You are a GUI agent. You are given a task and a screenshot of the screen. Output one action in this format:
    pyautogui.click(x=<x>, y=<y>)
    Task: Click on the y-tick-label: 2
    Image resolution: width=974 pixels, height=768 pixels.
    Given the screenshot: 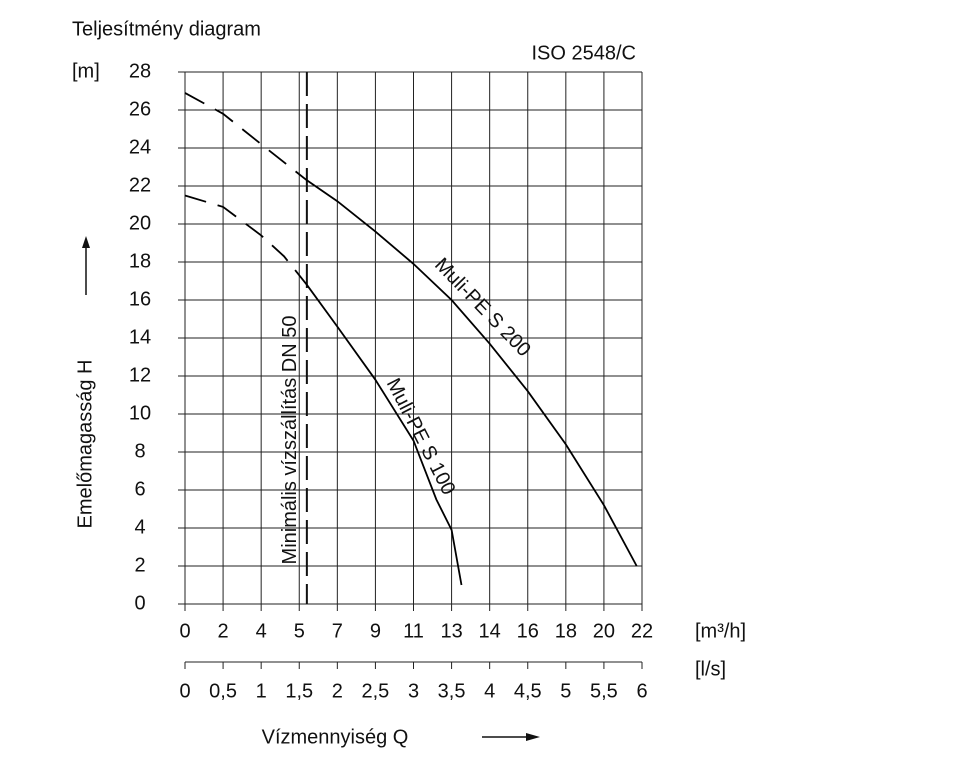 What is the action you would take?
    pyautogui.click(x=139, y=565)
    